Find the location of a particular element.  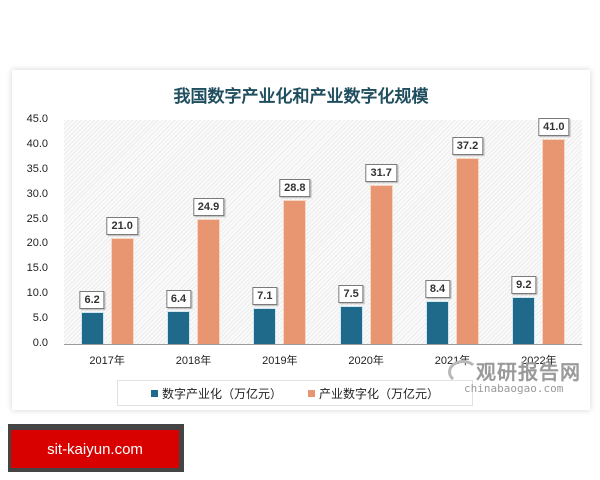

site-badge: sit-kaiyun.com is located at coordinates (96, 448).